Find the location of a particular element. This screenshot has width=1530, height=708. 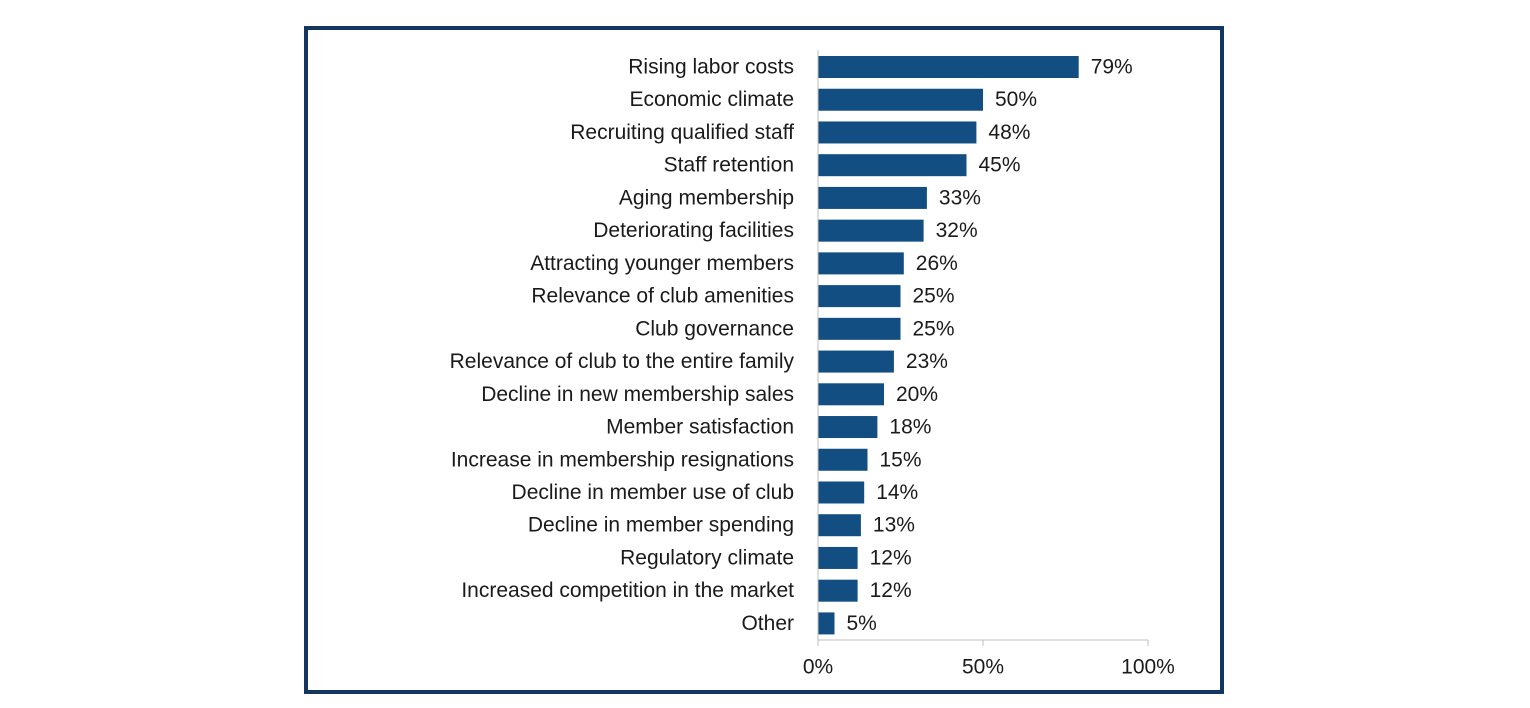

category-label: Rising labor costs is located at coordinates (711, 67).